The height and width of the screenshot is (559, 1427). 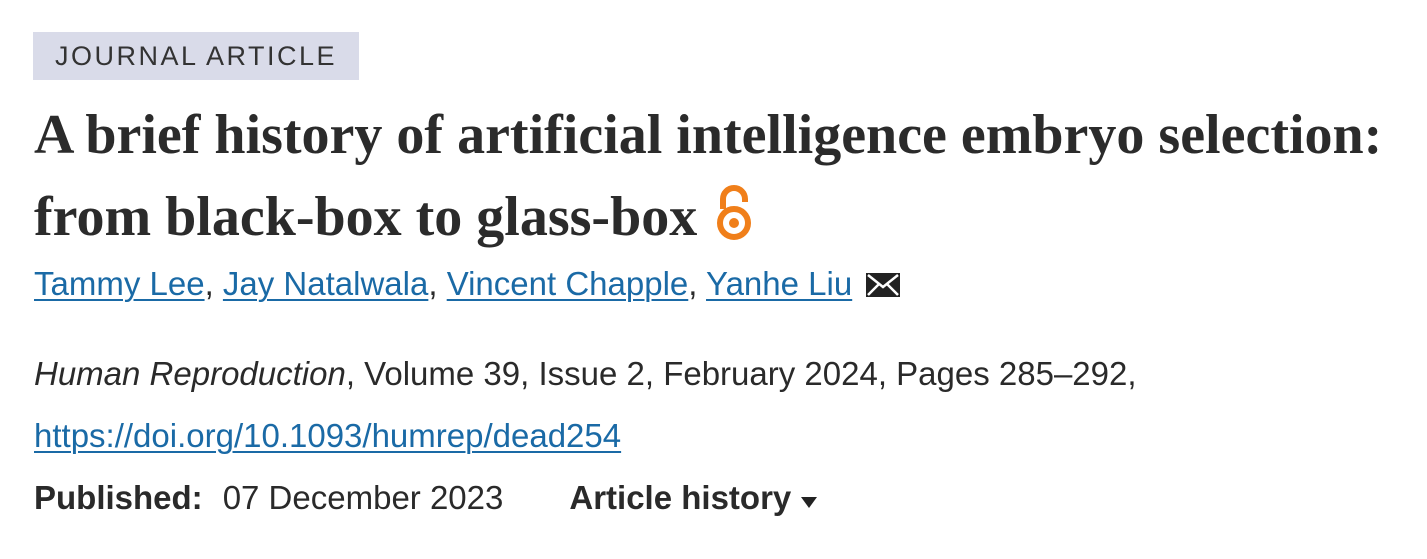 I want to click on open-access-icon, so click(x=734, y=212).